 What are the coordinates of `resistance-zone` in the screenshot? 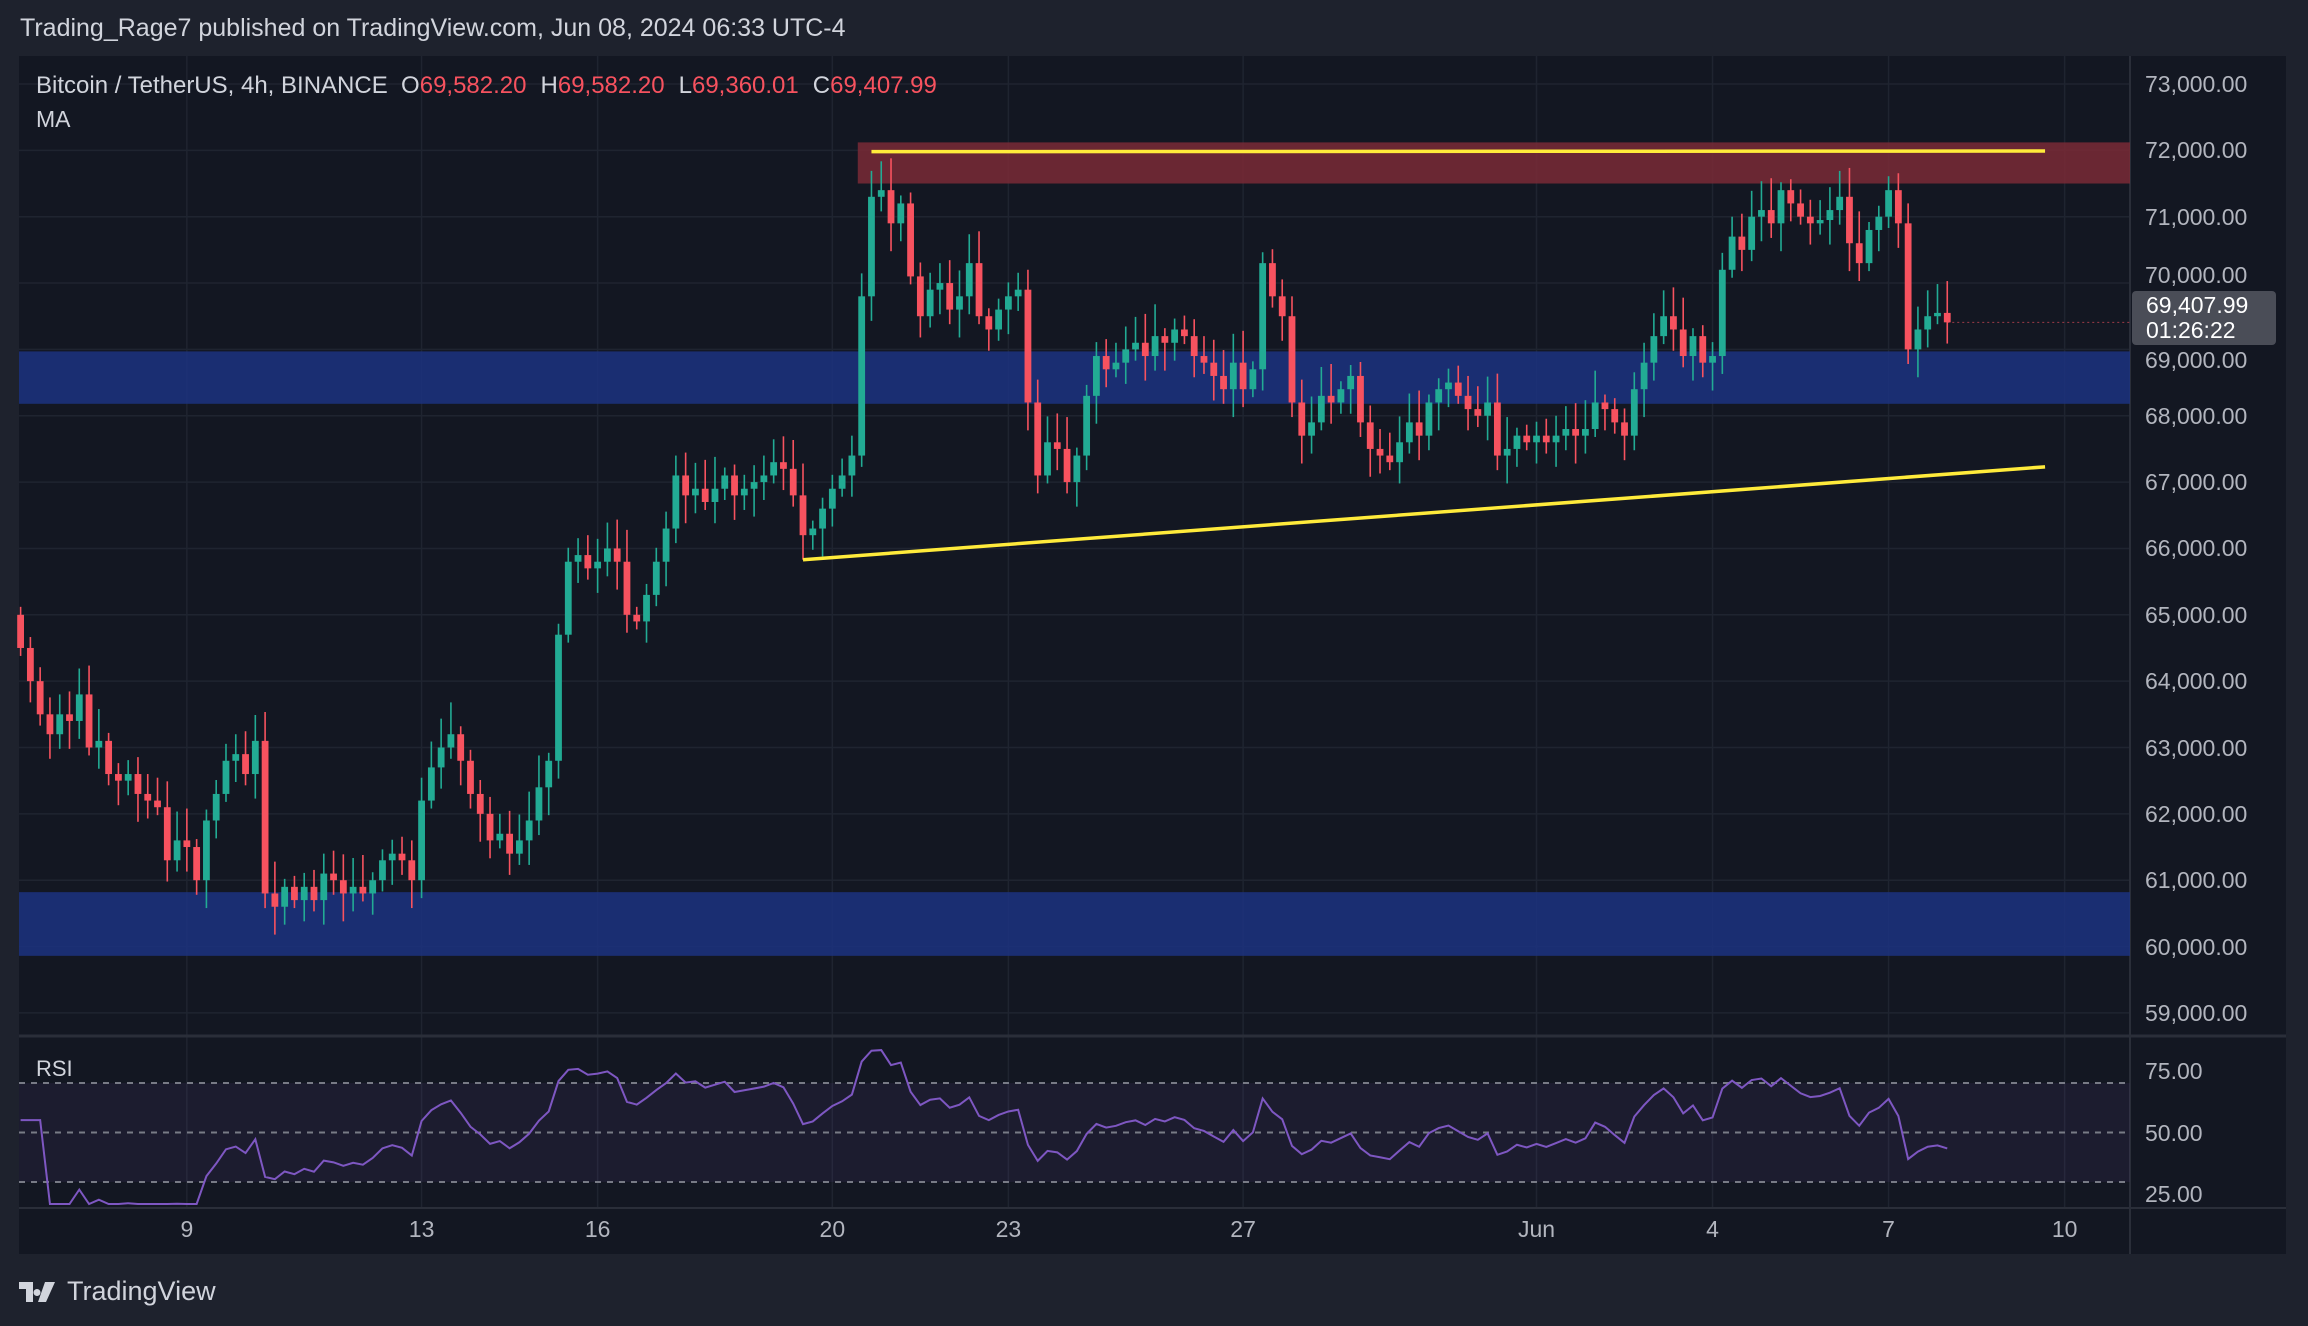 It's located at (1493, 163).